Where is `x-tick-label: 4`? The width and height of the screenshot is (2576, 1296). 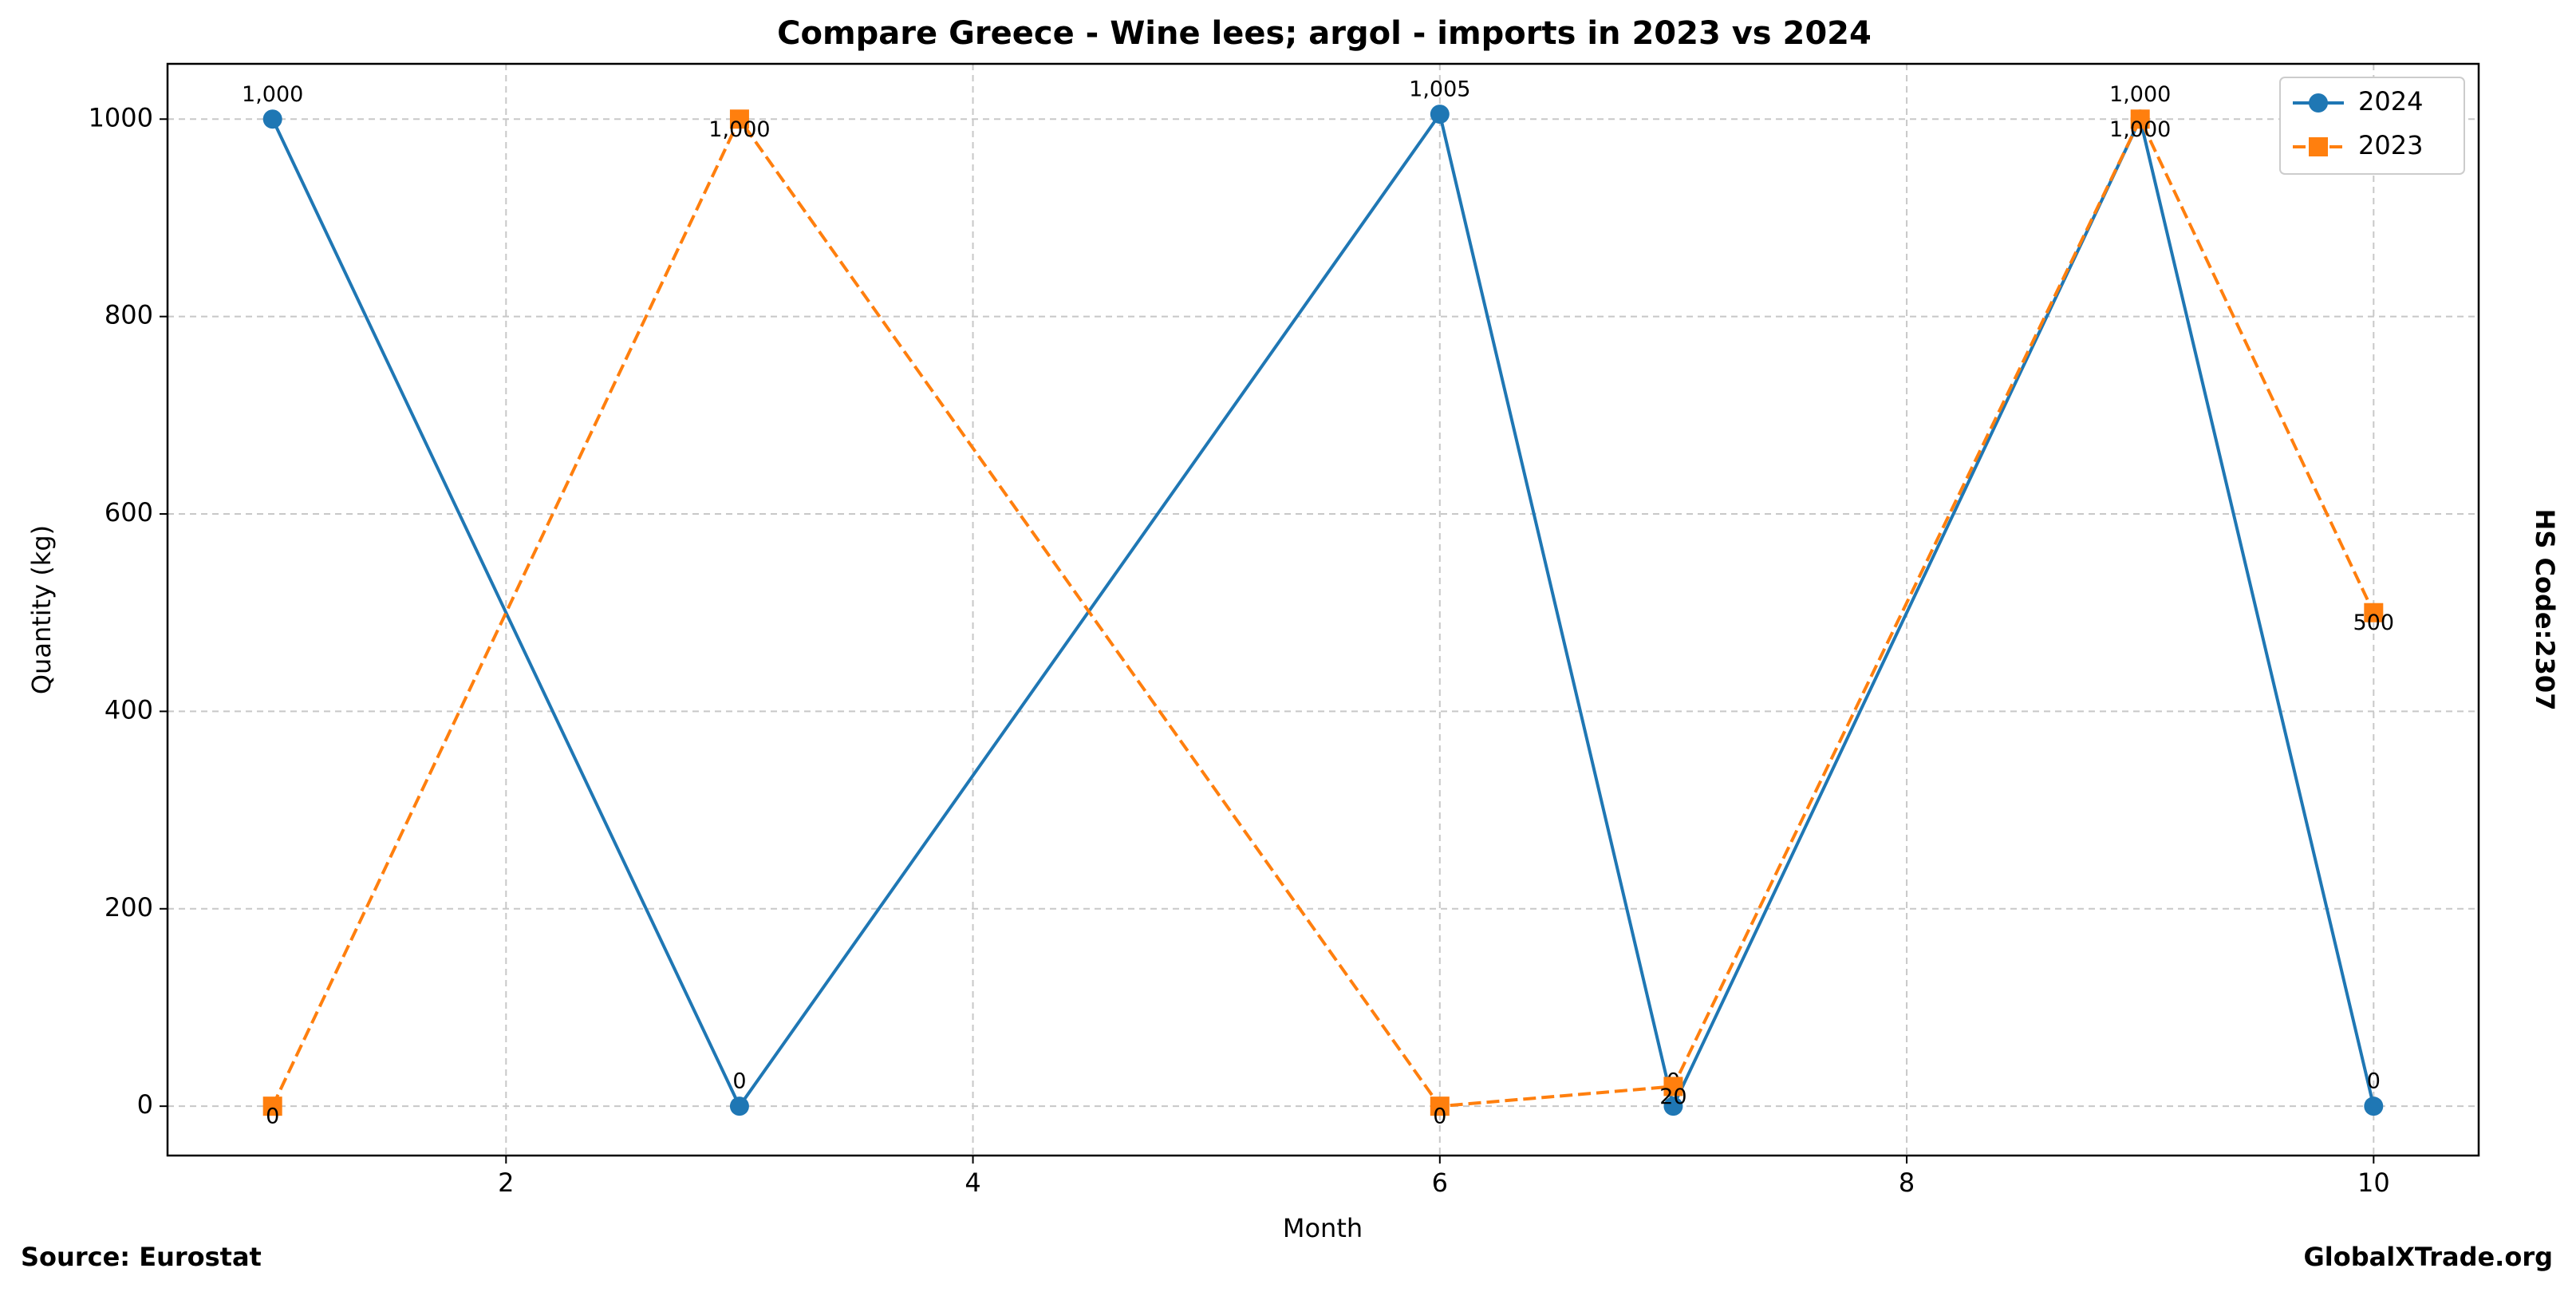
x-tick-label: 4 is located at coordinates (973, 1183).